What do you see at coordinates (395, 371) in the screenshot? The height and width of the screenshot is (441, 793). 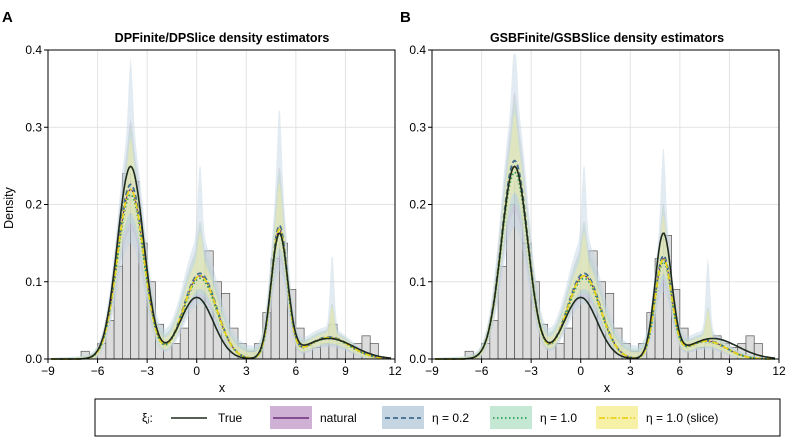 I see `panel-a-x-tick-label: 12` at bounding box center [395, 371].